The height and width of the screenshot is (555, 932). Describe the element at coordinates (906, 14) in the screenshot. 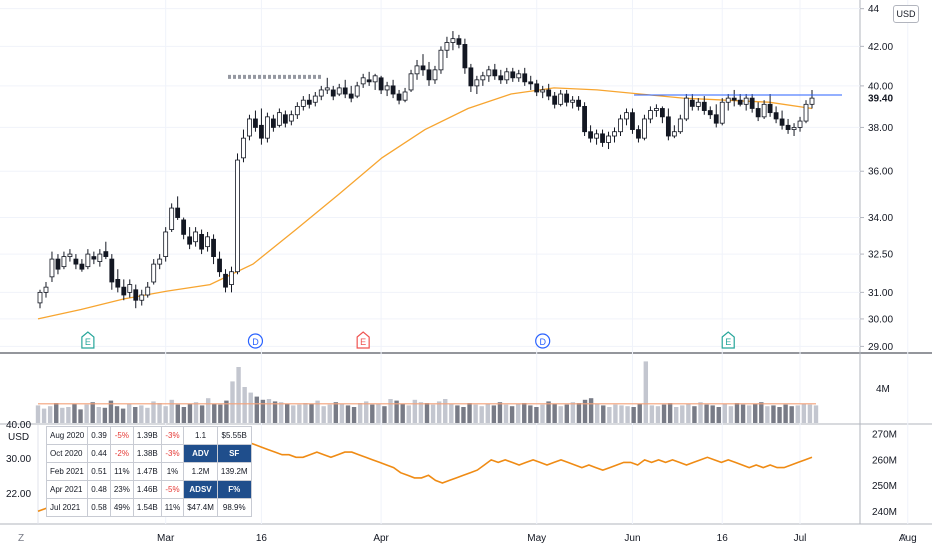

I see `currency-badge: USD` at that location.